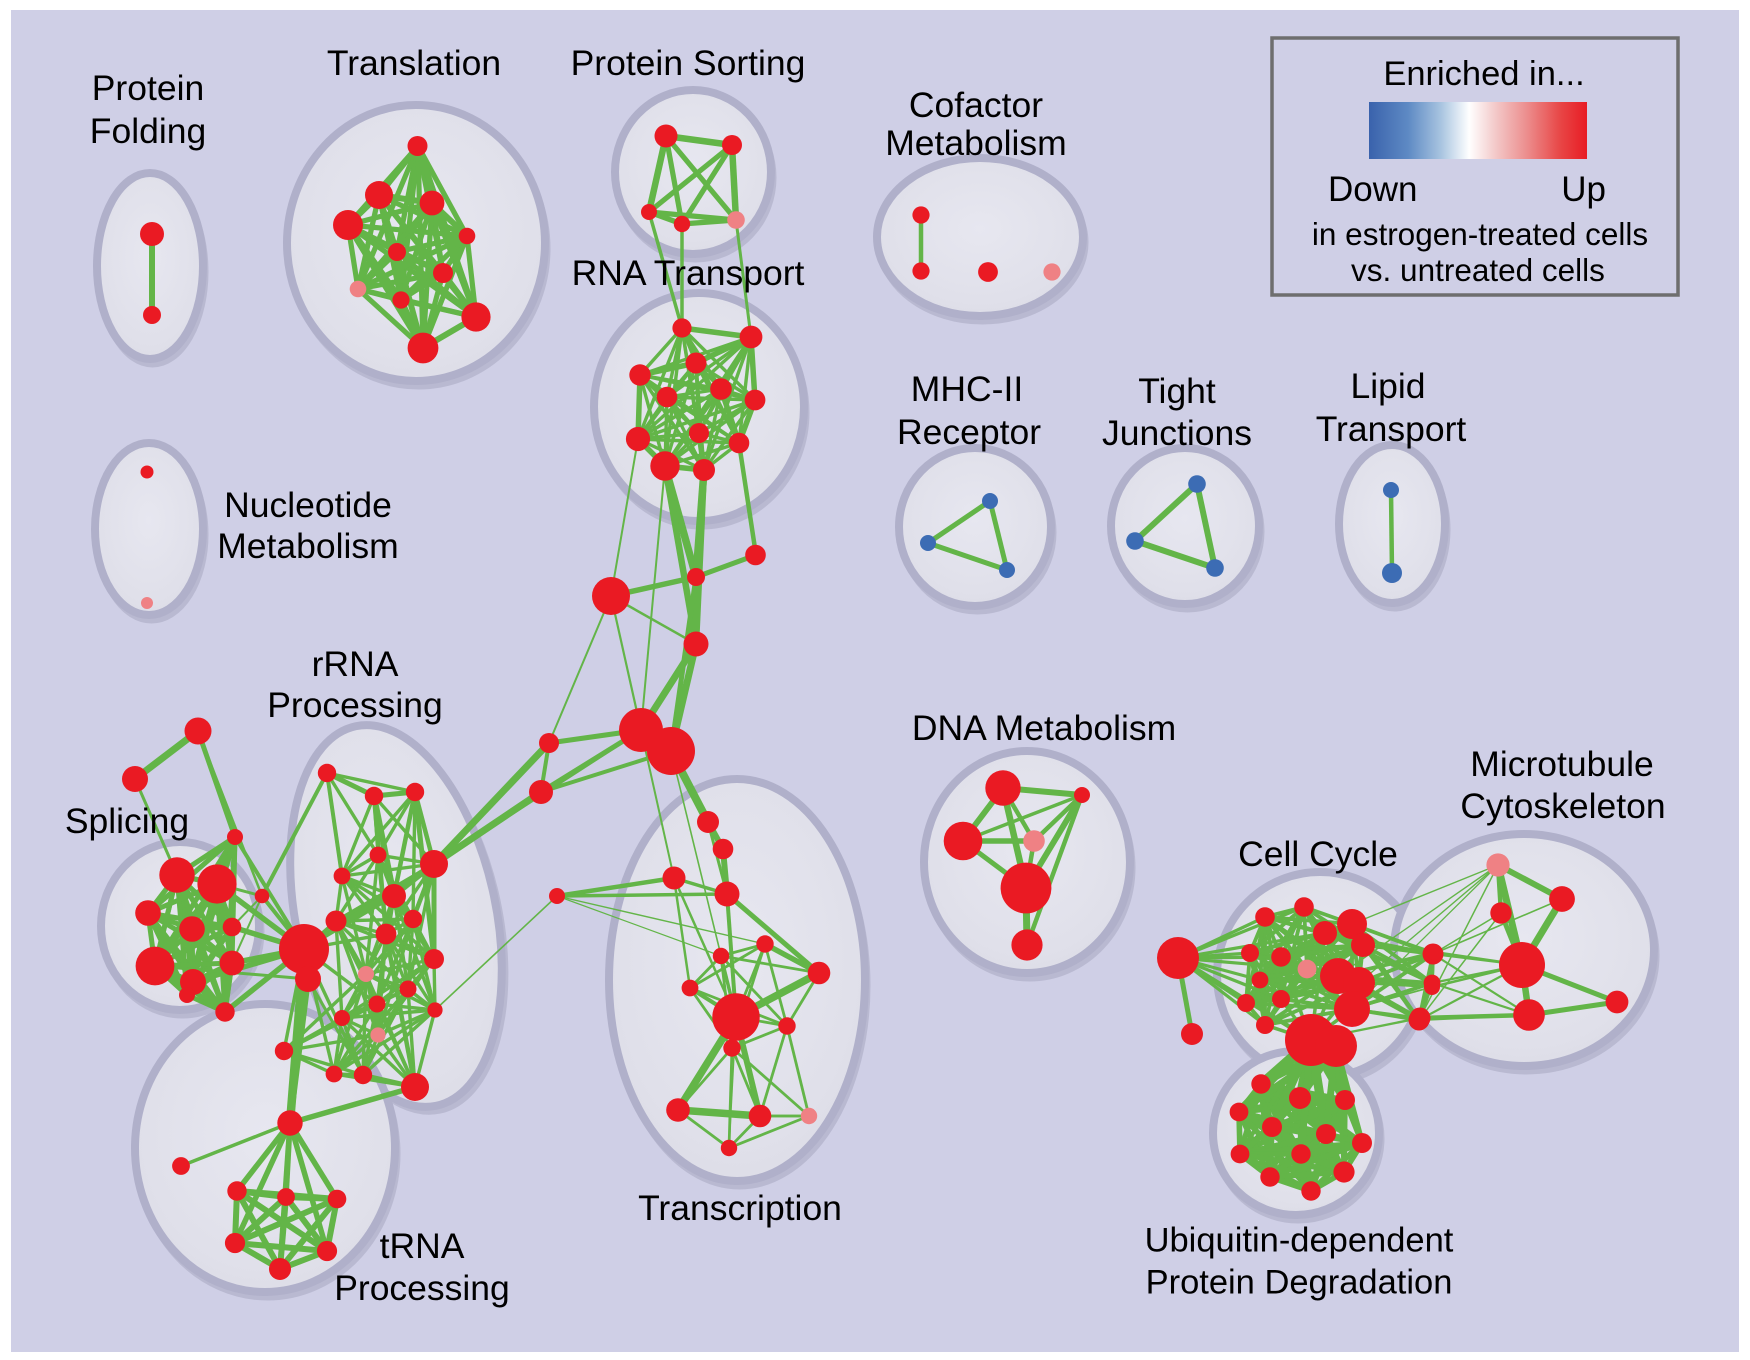 The image size is (1750, 1360). What do you see at coordinates (148, 131) in the screenshot?
I see `svg-text: Folding` at bounding box center [148, 131].